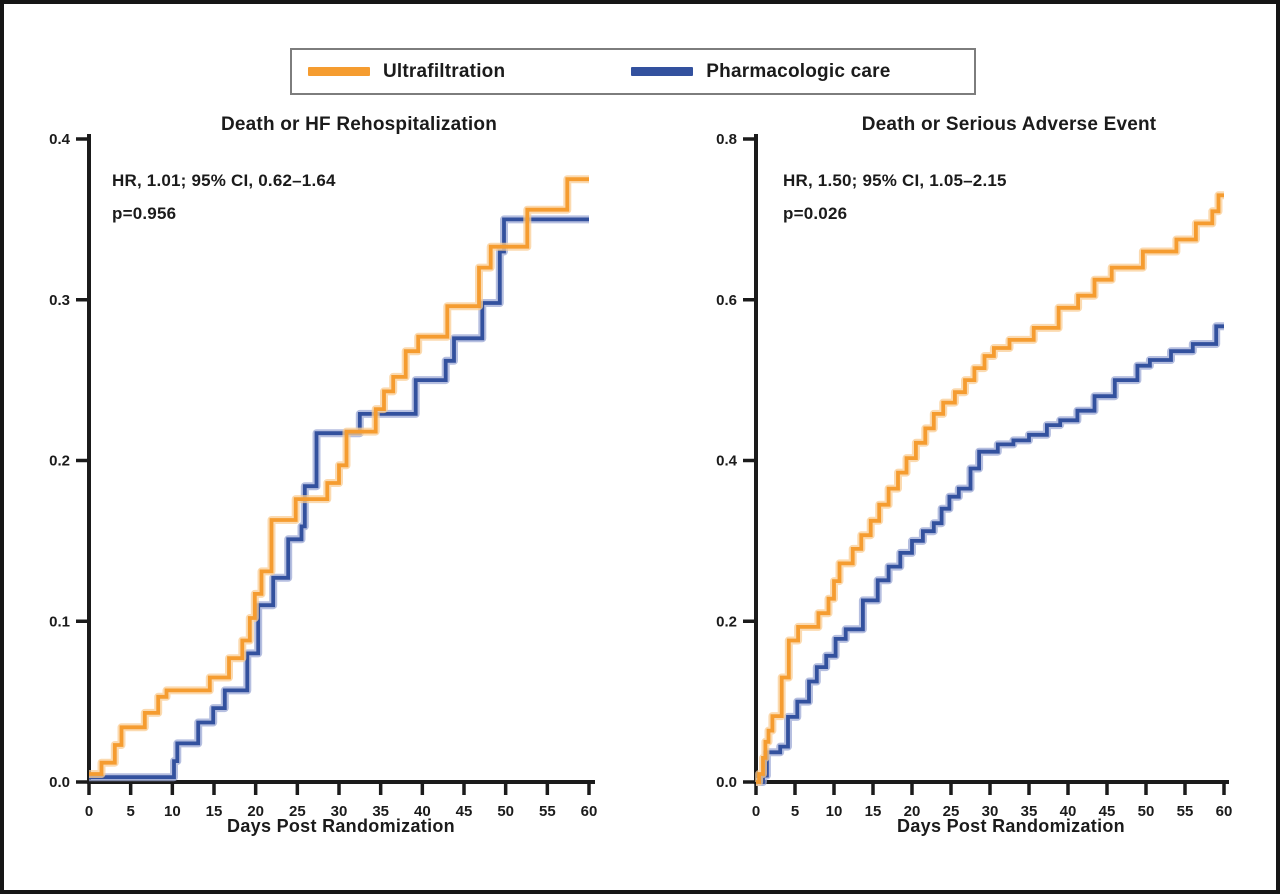 The height and width of the screenshot is (894, 1280). Describe the element at coordinates (895, 180) in the screenshot. I see `right-chart-hr-text: HR, 1.50; 95% CI, 1.05–2.15` at that location.